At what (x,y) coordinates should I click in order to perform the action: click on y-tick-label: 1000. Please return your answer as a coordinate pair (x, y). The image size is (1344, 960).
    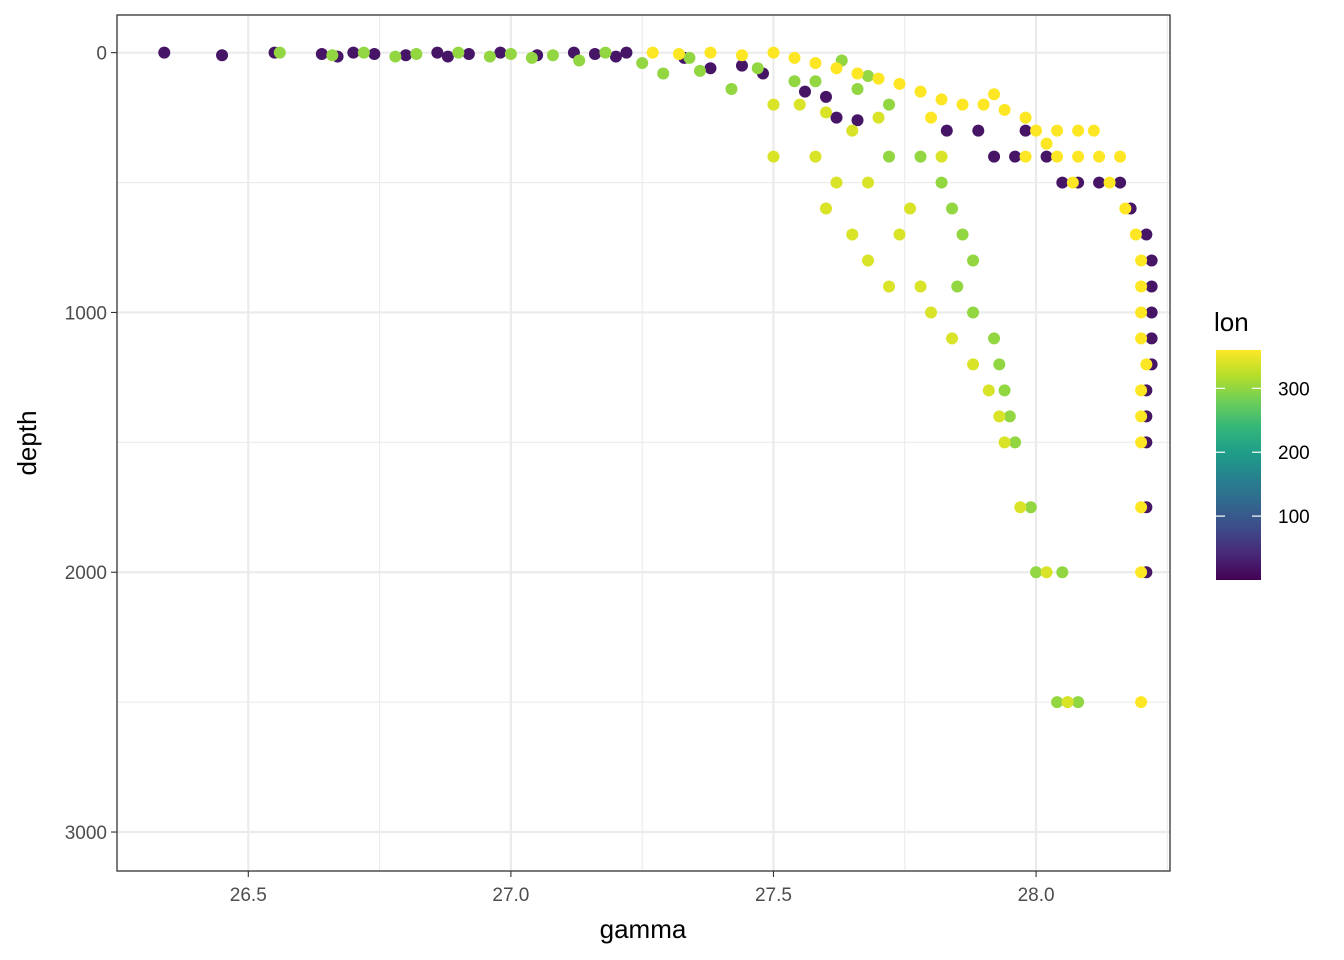
    Looking at the image, I should click on (86, 313).